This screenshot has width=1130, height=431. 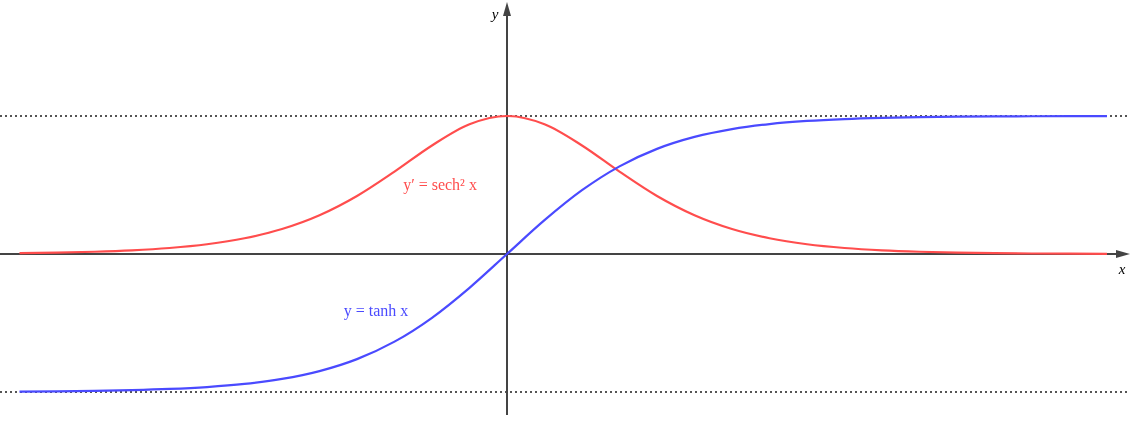 I want to click on annotation: y = tanh x, so click(x=376, y=311).